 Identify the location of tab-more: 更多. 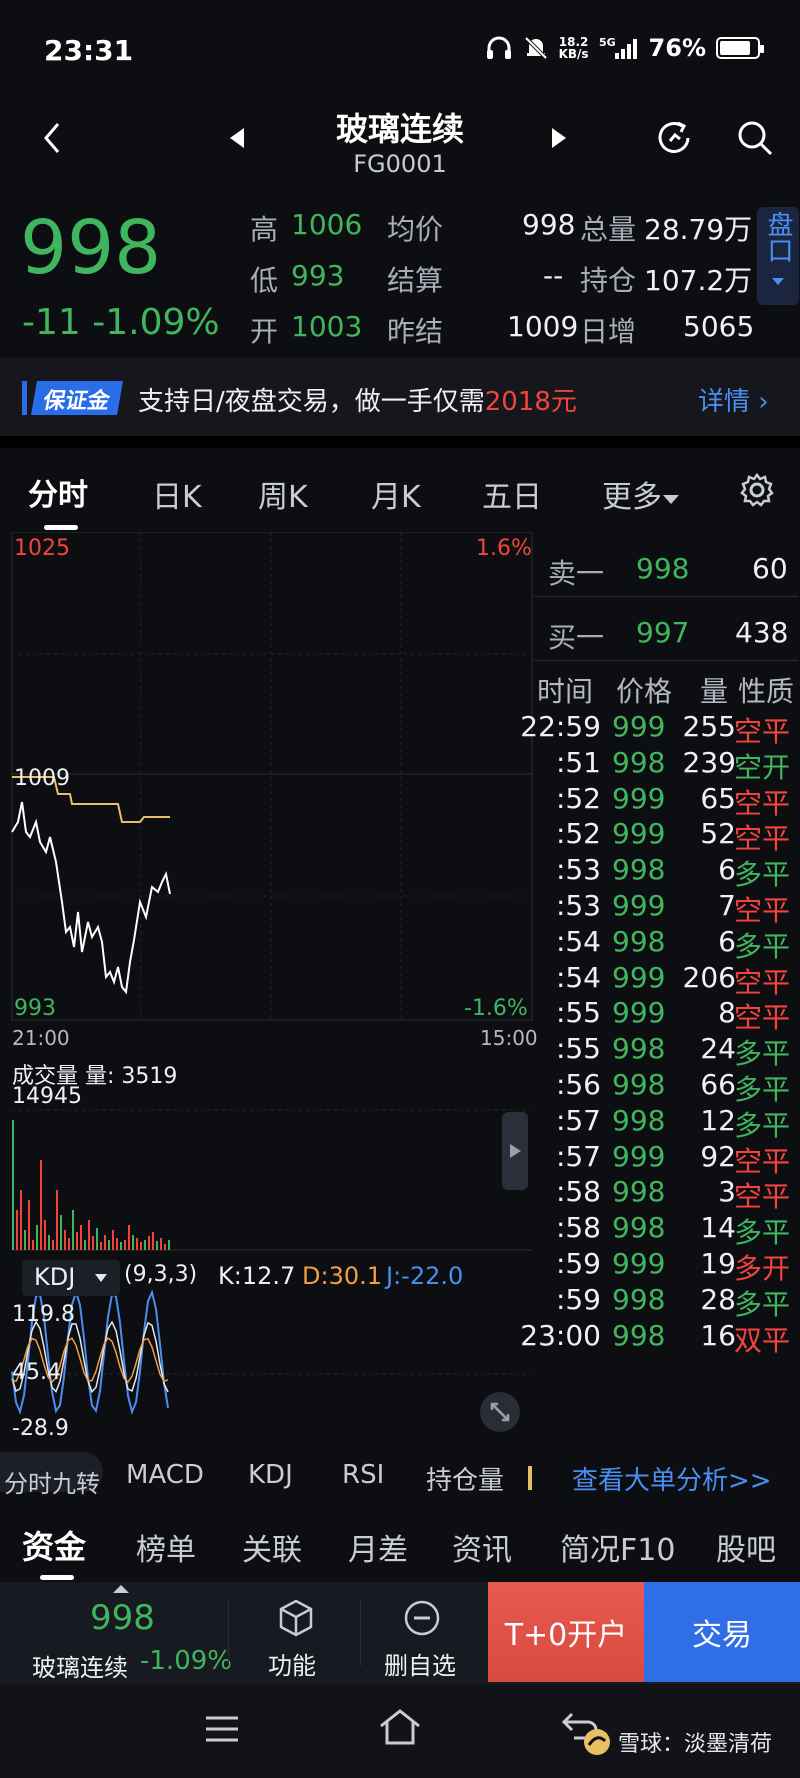
(641, 494).